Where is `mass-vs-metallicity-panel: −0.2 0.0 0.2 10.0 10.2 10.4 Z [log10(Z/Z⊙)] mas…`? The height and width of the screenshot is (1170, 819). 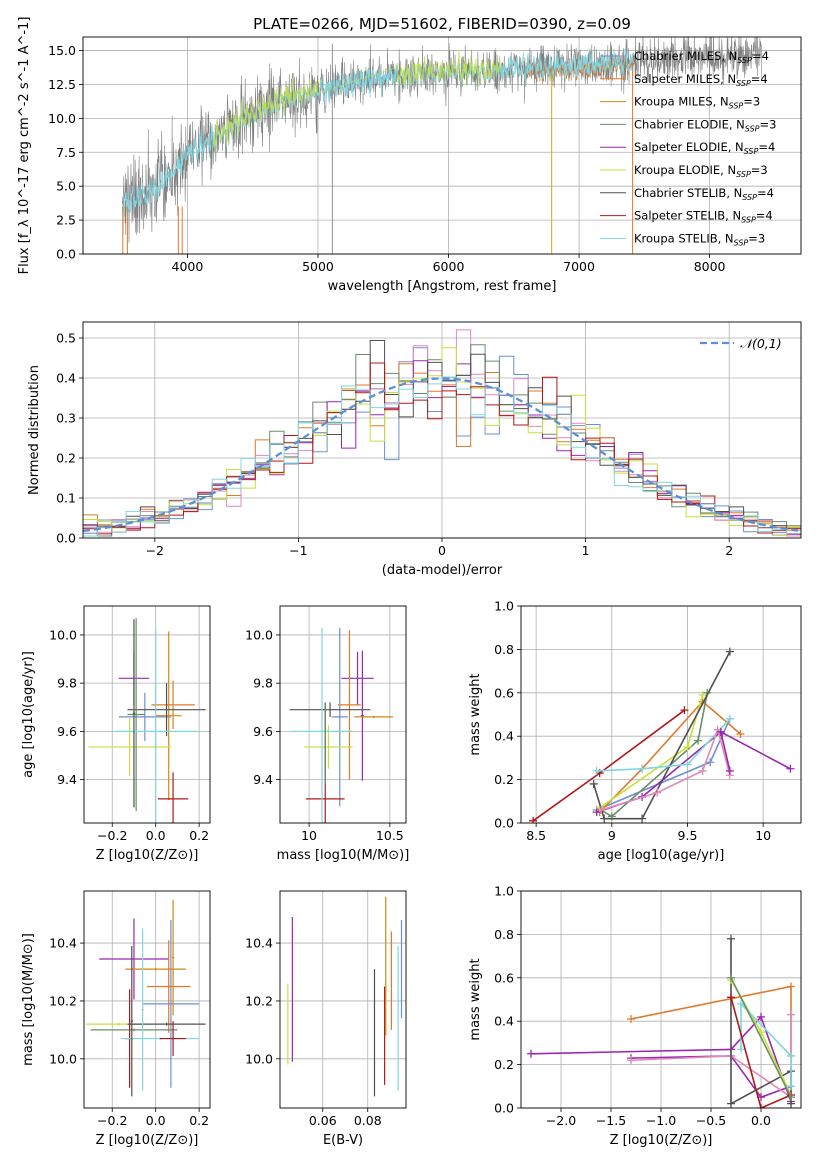
mass-vs-metallicity-panel: −0.2 0.0 0.2 10.0 10.2 10.4 Z [log10(Z/Z⊙)] mas… is located at coordinates (116, 1019).